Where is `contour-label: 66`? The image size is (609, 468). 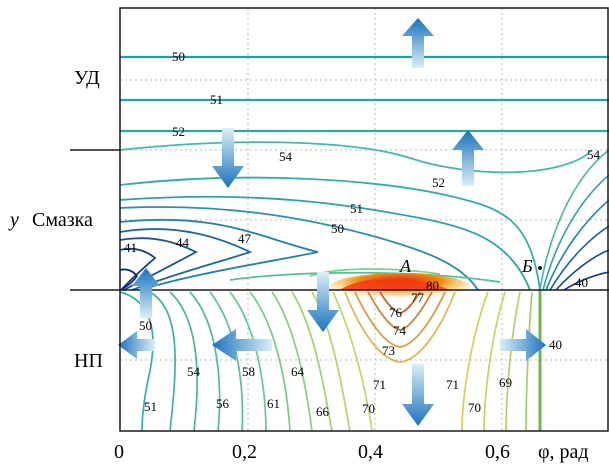 contour-label: 66 is located at coordinates (323, 411).